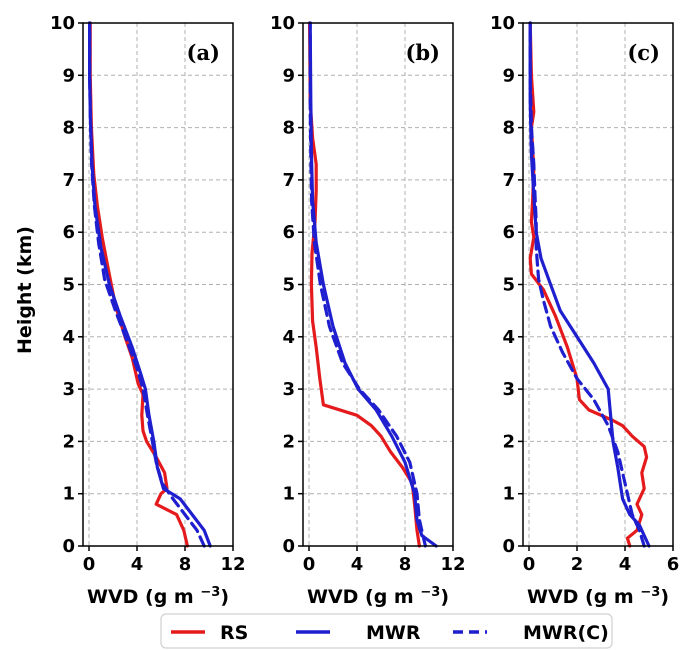  Describe the element at coordinates (673, 564) in the screenshot. I see `x-tick-label: 6` at that location.